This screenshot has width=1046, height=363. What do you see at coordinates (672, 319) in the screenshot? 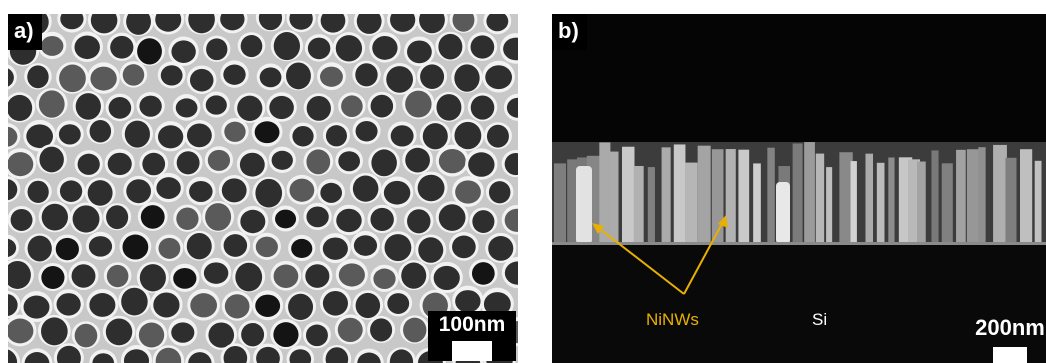
I see `ninws-annotation: NiNWs` at bounding box center [672, 319].